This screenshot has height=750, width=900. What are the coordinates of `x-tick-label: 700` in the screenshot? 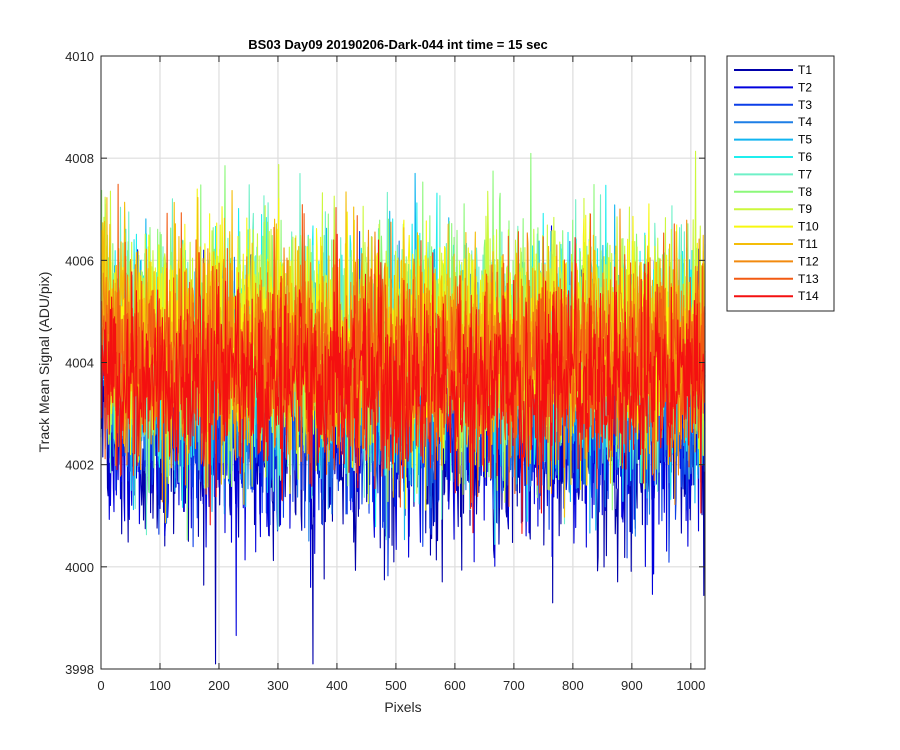 It's located at (514, 685).